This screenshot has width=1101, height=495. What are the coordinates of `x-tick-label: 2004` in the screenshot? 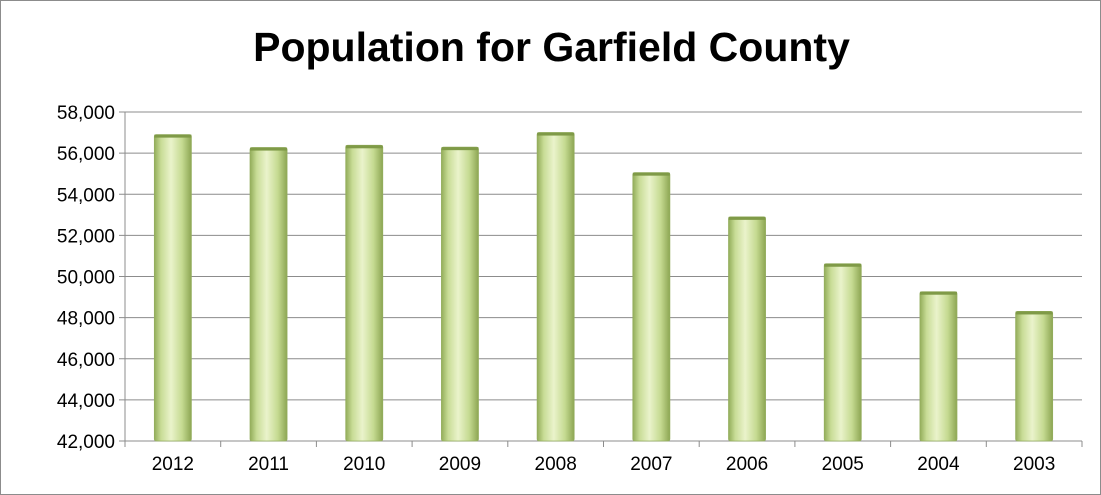 It's located at (938, 464).